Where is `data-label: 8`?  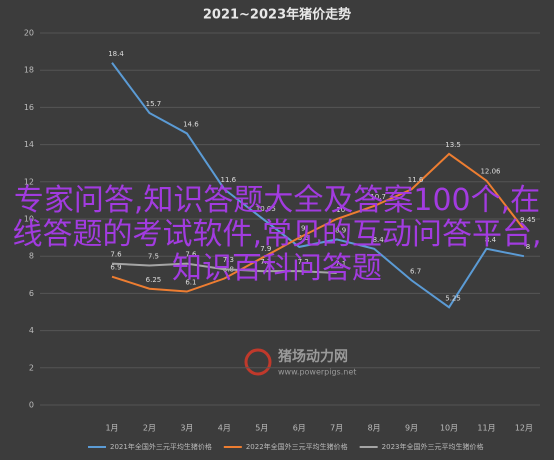 data-label: 8 is located at coordinates (528, 247).